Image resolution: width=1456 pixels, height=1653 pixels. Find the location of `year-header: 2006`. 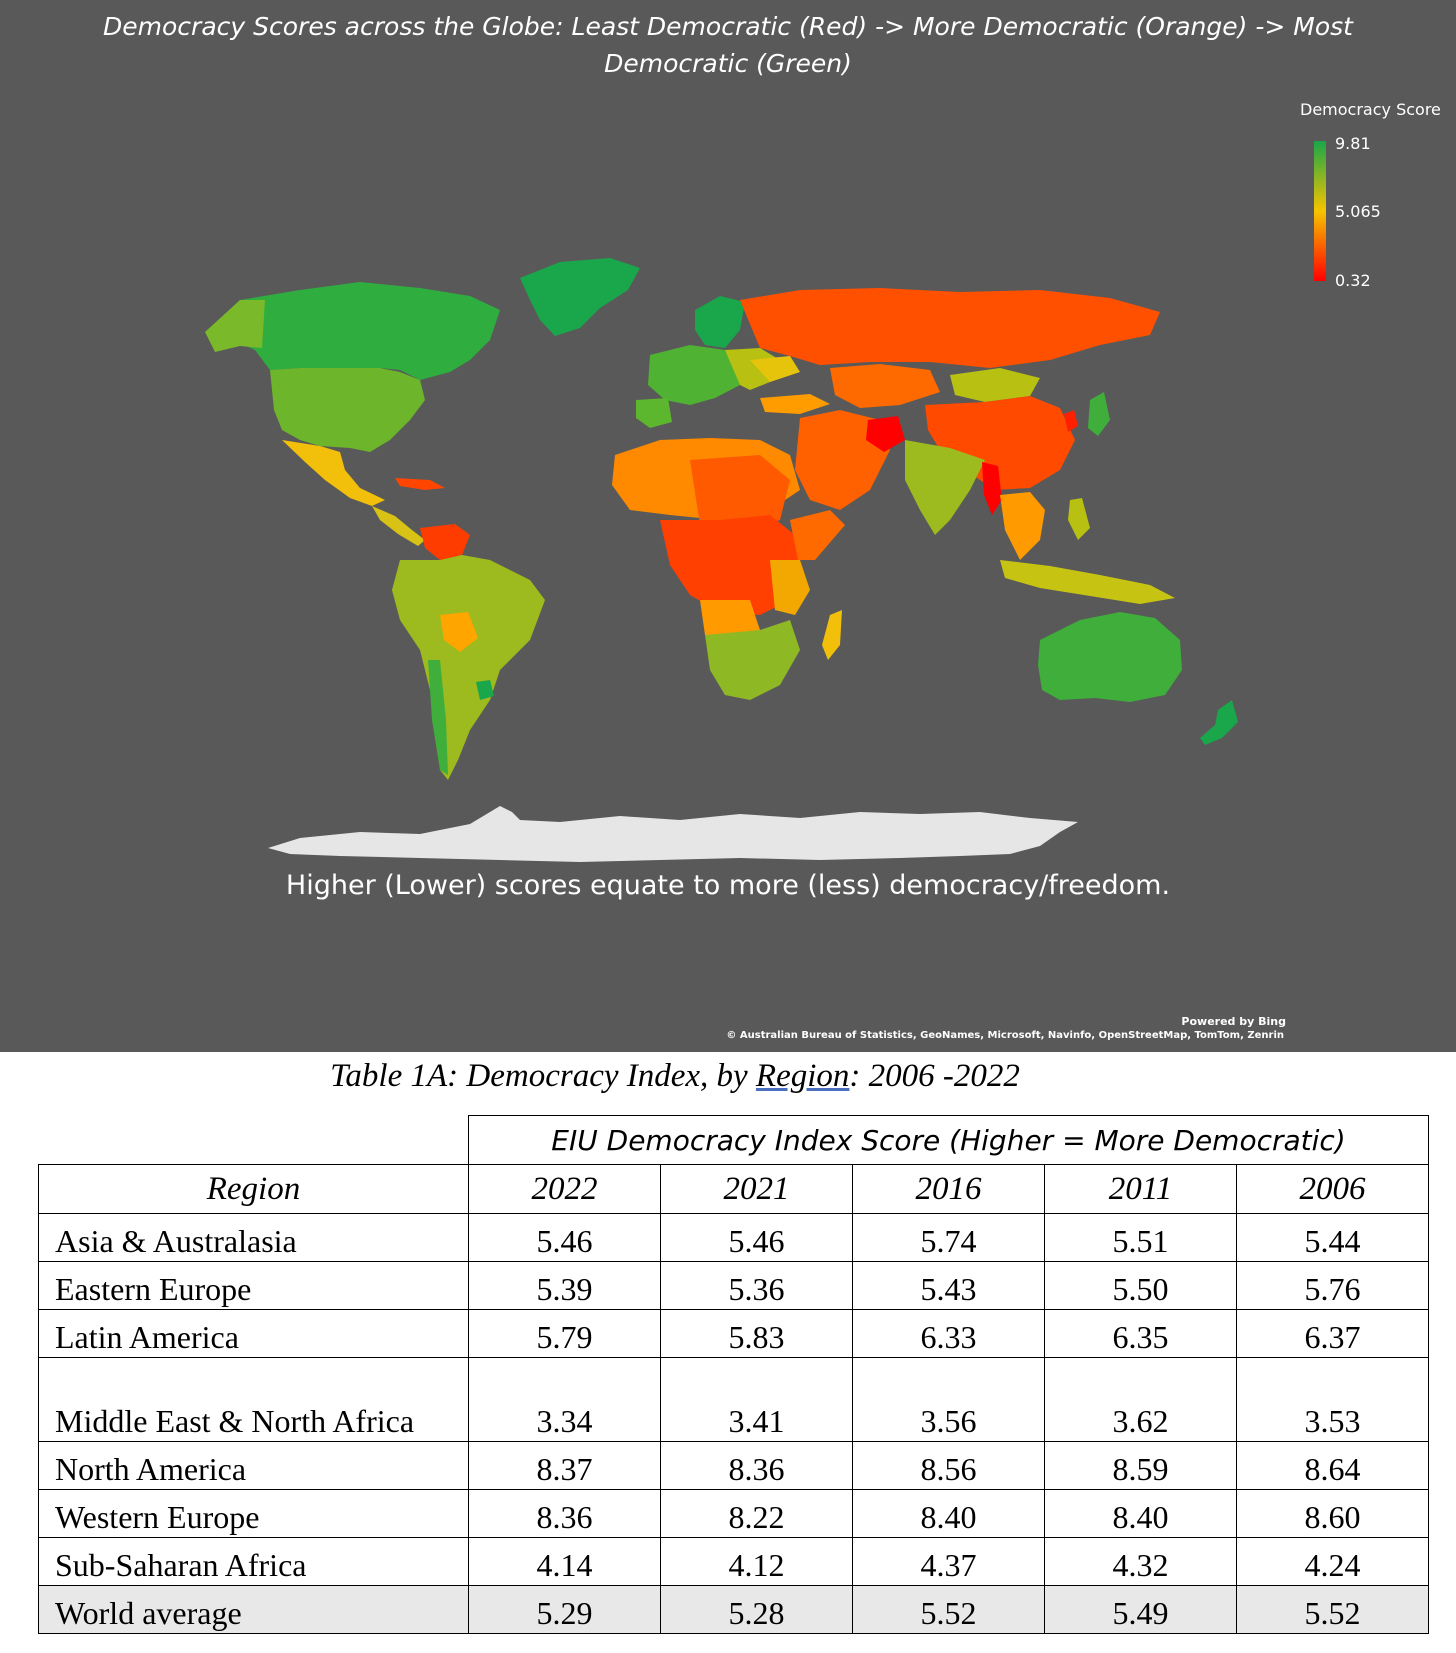

year-header: 2006 is located at coordinates (1332, 1189).